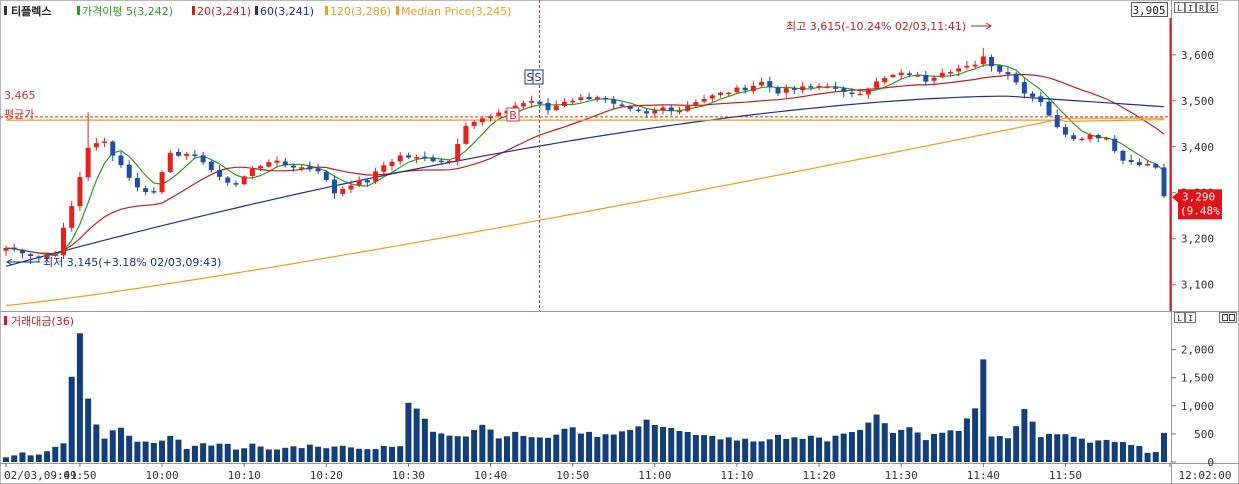  I want to click on chart-option-label: I, so click(1190, 8).